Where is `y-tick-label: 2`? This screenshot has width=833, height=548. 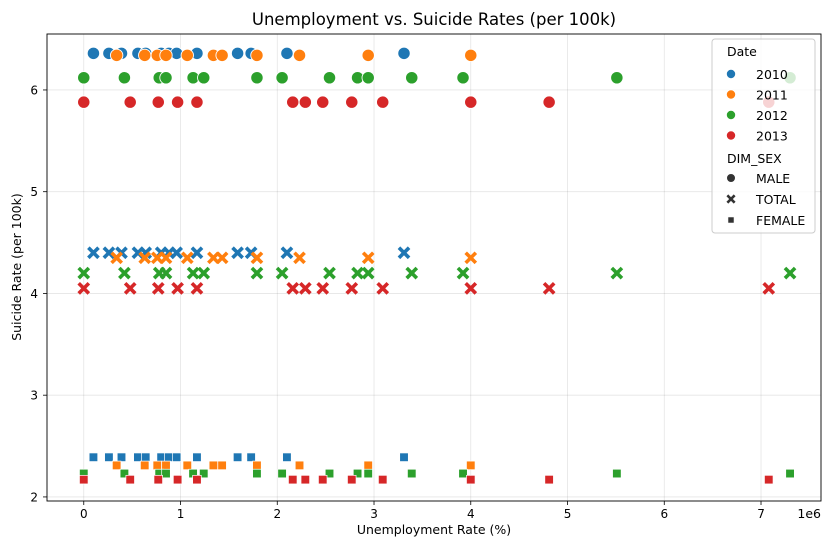
y-tick-label: 2 is located at coordinates (34, 497).